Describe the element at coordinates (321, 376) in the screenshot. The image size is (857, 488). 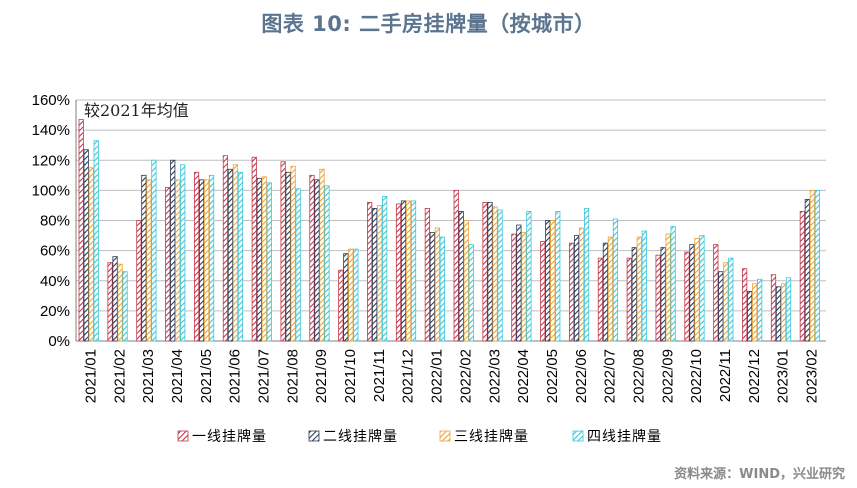
I see `x-tick-label: 2021/09` at that location.